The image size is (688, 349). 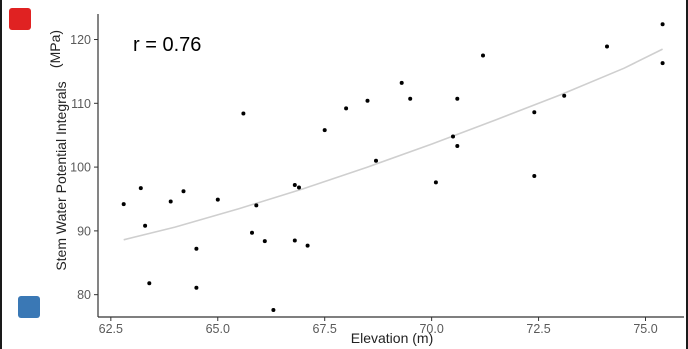 I want to click on x-tick-label: 67.5, so click(x=325, y=329).